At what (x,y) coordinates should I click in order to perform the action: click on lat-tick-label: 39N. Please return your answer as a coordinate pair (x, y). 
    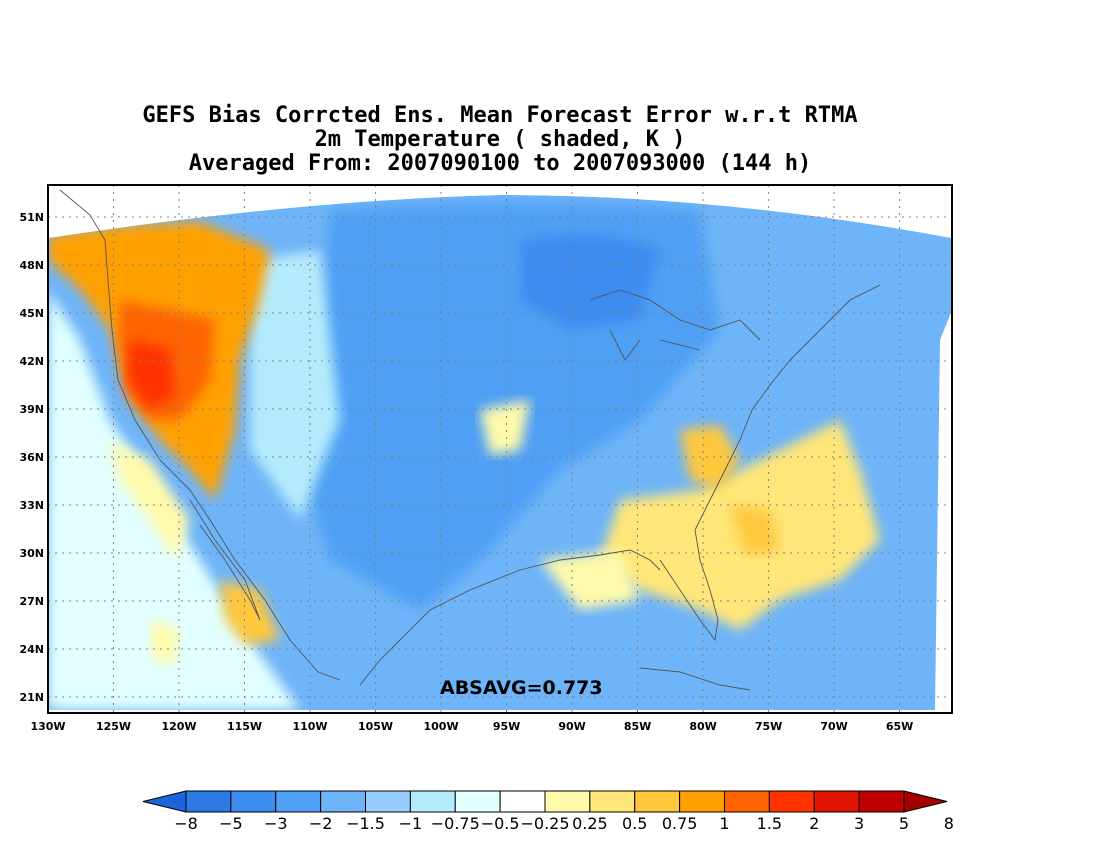
    Looking at the image, I should click on (31, 409).